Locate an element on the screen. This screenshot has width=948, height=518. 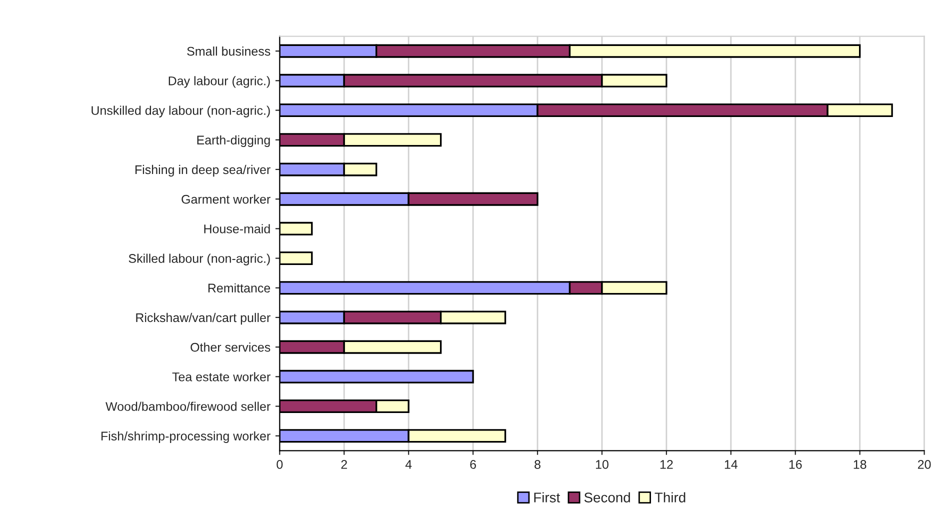
x-tick-label: 8 is located at coordinates (537, 464).